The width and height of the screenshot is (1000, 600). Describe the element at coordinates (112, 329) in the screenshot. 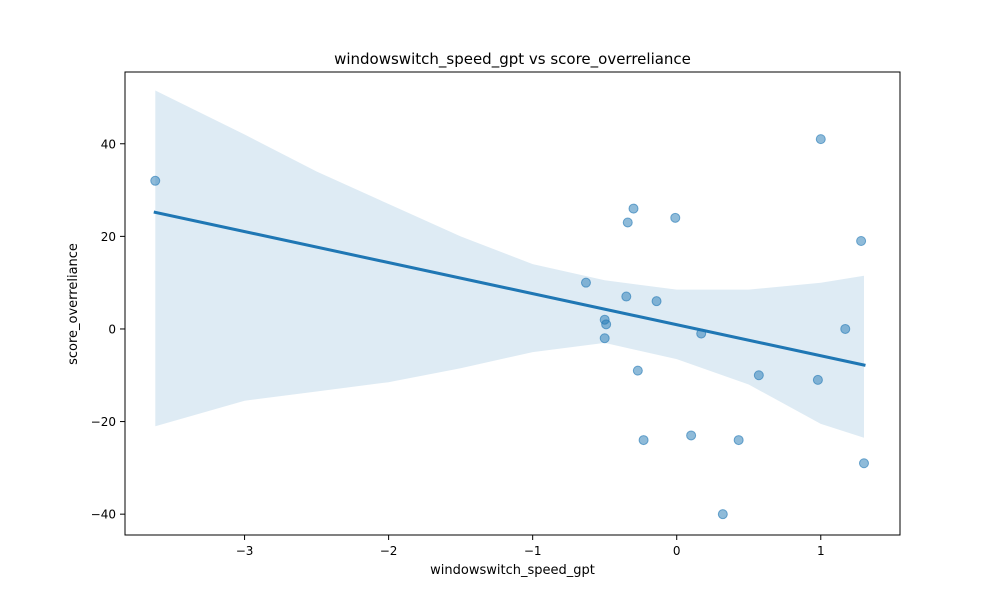

I see `y-tick-label: 0` at that location.